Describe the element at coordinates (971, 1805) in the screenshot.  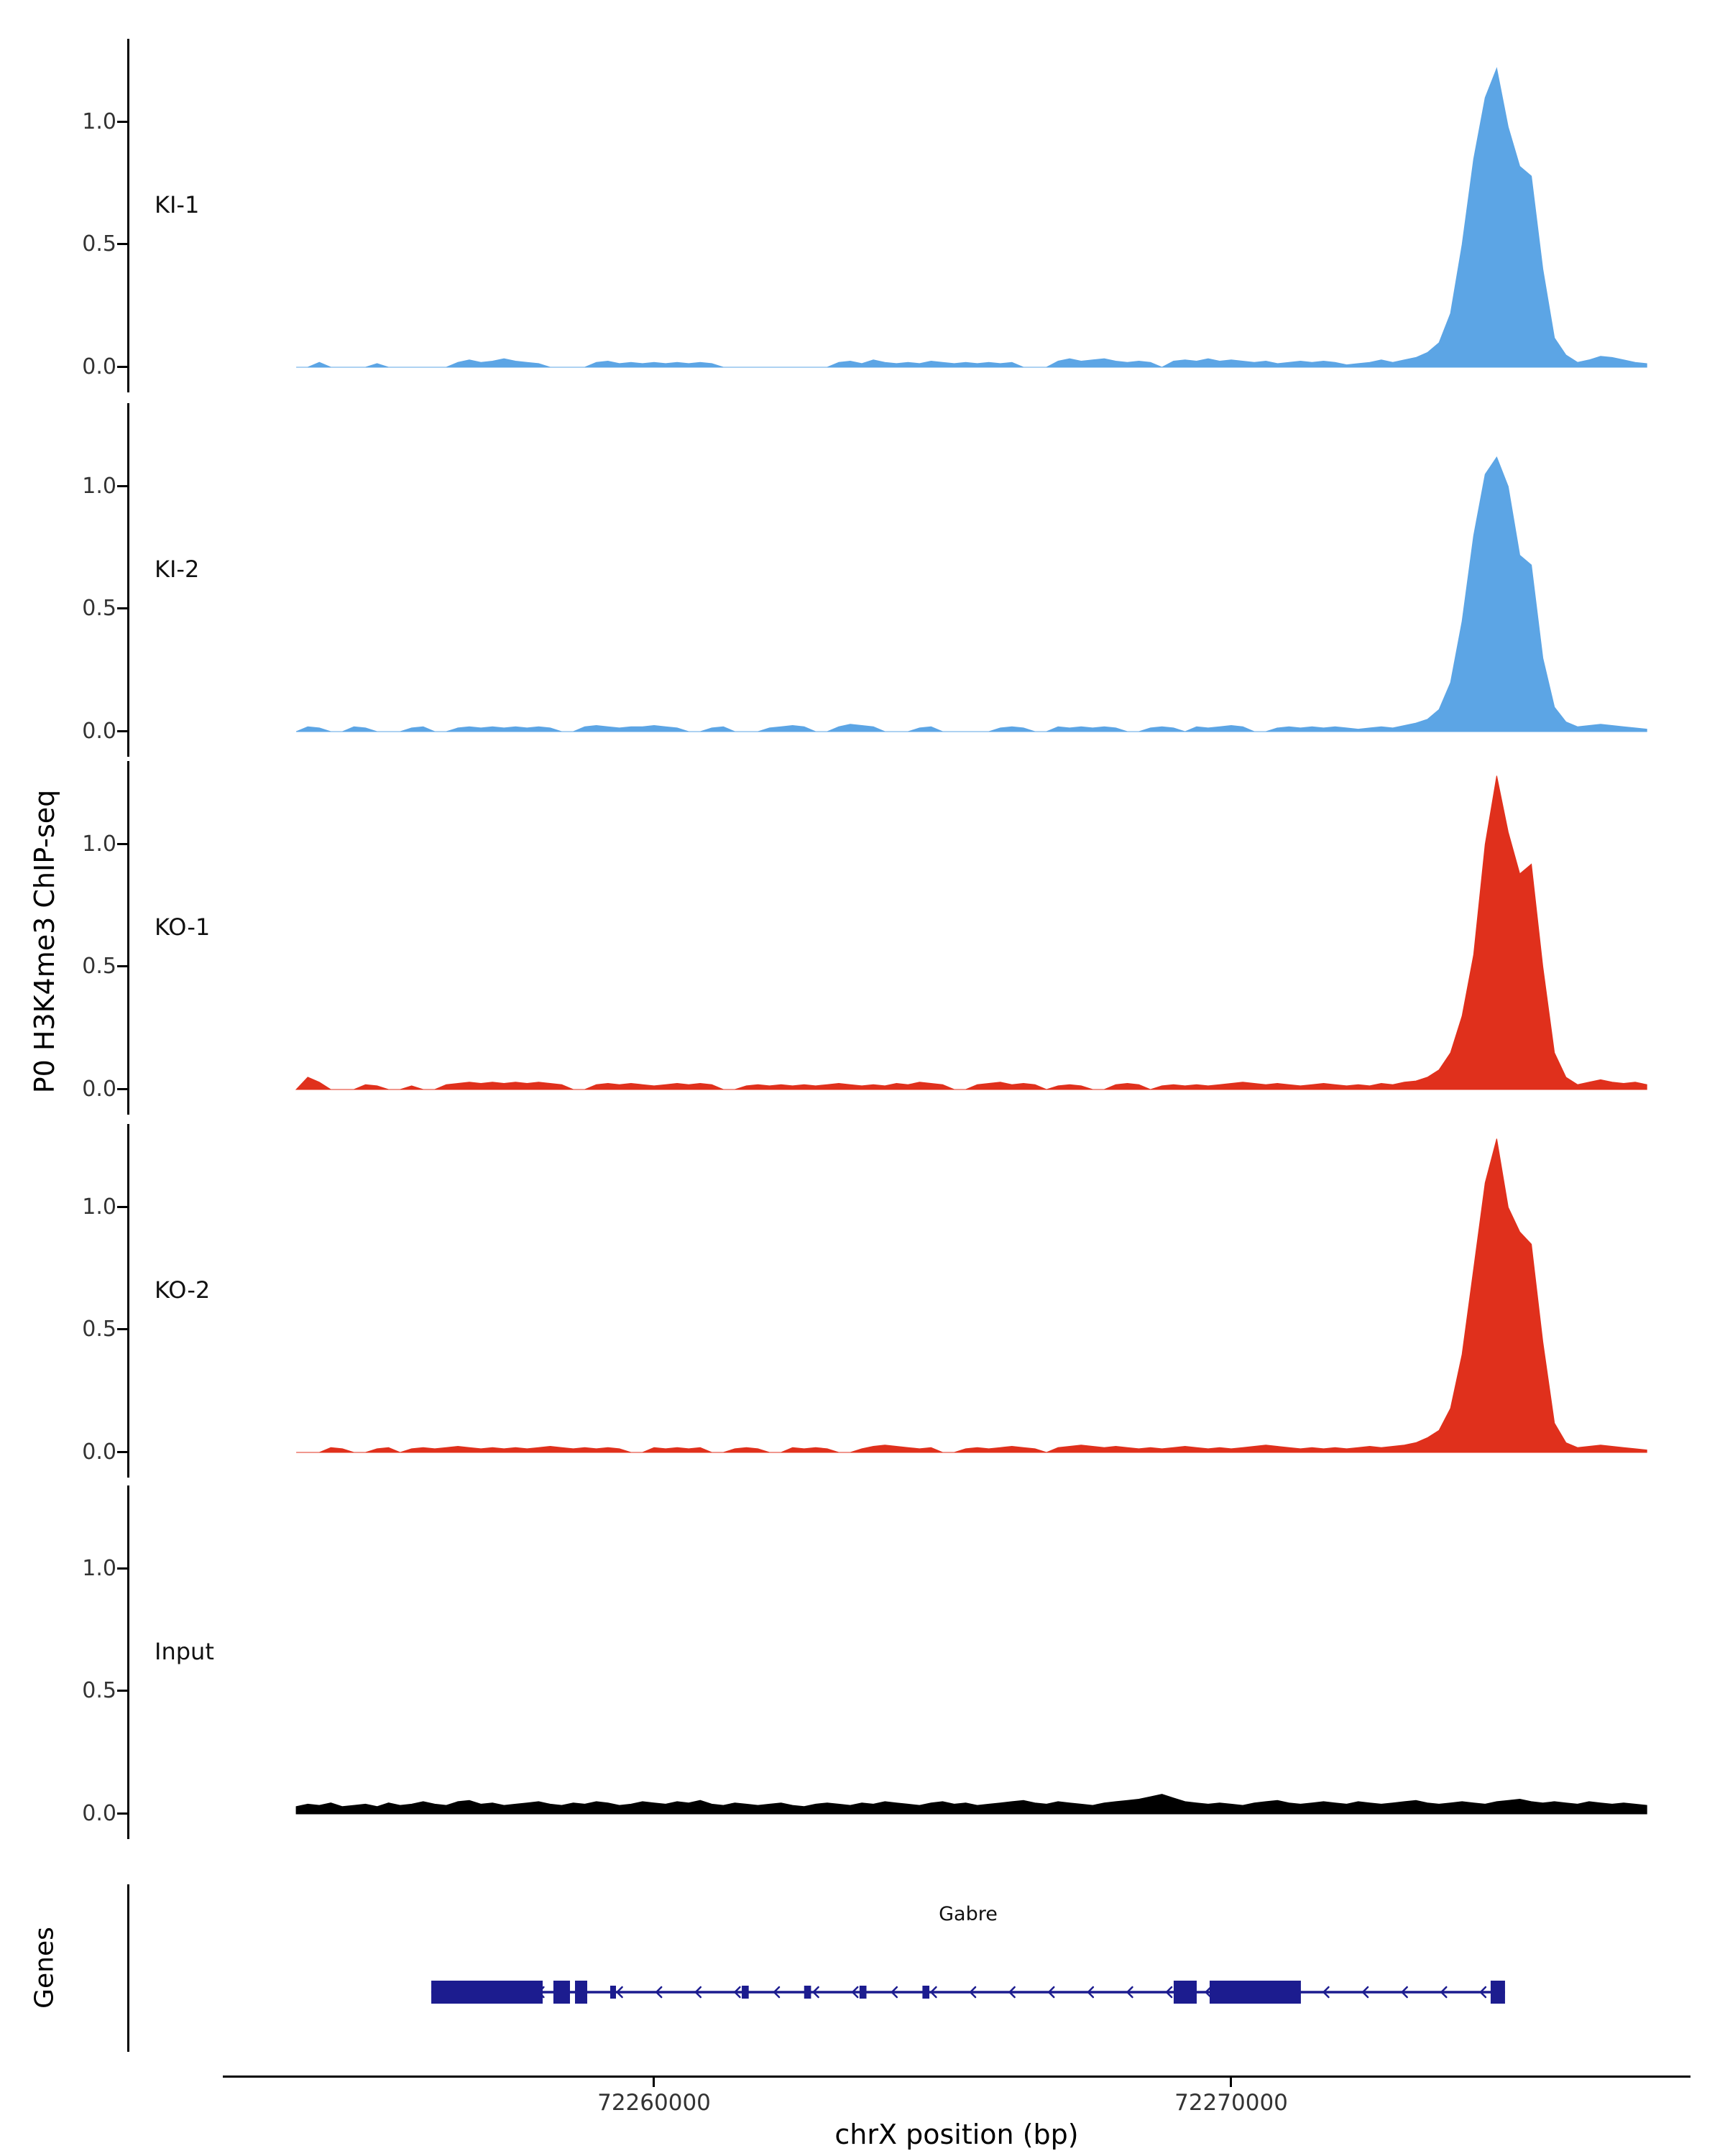
I see `coverage-area-input` at that location.